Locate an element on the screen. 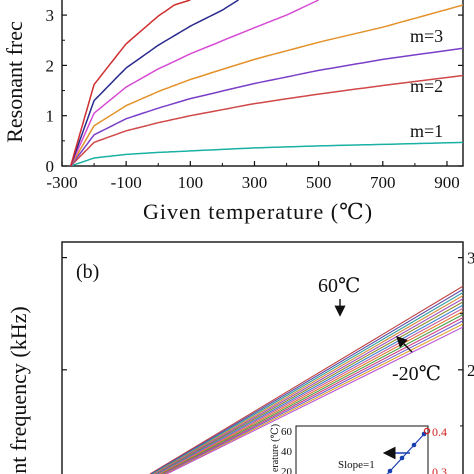 The height and width of the screenshot is (474, 474). inset-left-tick: 40 is located at coordinates (287, 452).